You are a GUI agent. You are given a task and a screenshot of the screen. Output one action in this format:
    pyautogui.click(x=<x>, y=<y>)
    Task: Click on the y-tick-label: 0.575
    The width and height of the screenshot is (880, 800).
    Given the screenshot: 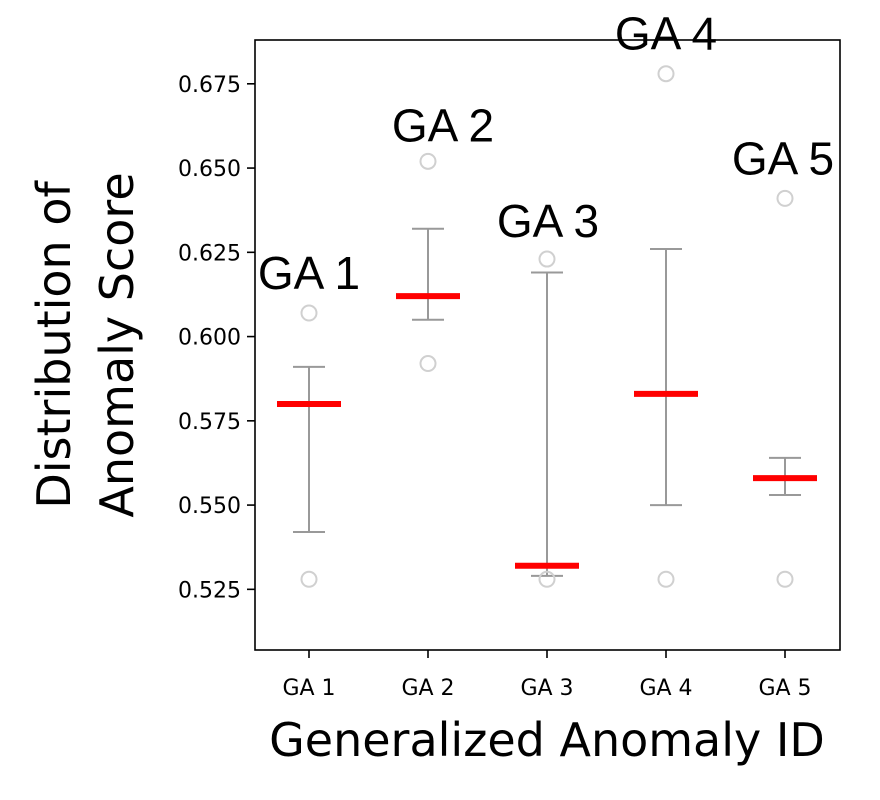 What is the action you would take?
    pyautogui.click(x=209, y=422)
    